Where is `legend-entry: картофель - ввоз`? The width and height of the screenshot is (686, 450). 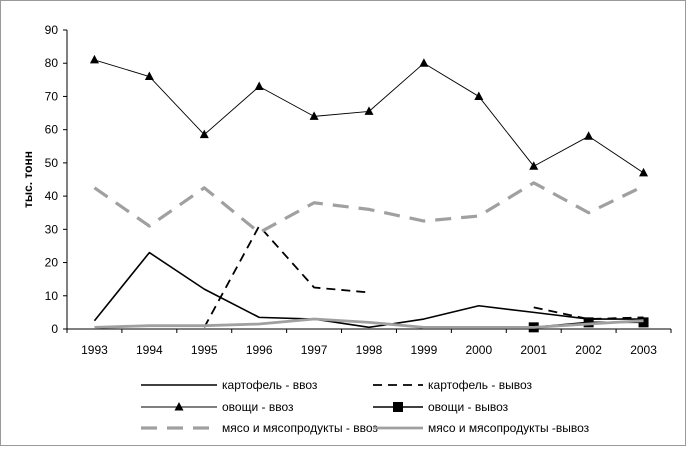 legend-entry: картофель - ввоз is located at coordinates (229, 385).